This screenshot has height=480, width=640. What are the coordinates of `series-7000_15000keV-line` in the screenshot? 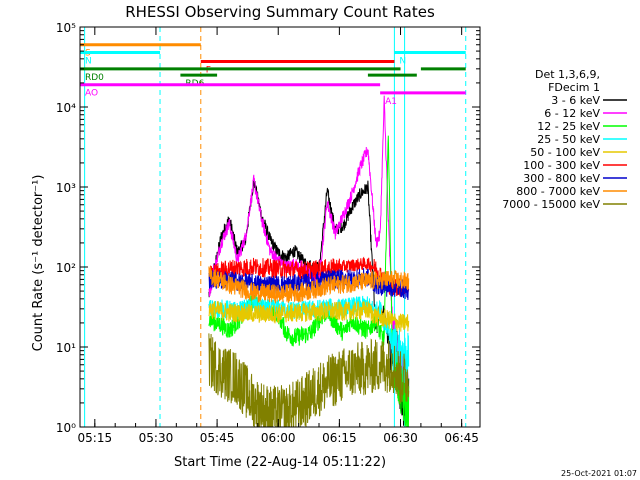 It's located at (309, 380).